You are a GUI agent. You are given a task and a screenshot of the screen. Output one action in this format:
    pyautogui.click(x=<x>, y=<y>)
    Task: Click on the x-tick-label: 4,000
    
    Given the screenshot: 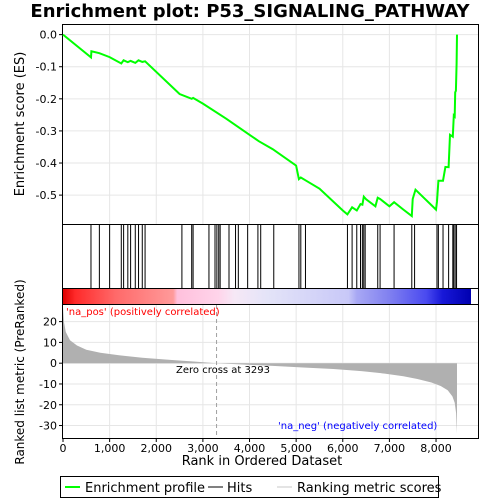 What is the action you would take?
    pyautogui.click(x=250, y=448)
    